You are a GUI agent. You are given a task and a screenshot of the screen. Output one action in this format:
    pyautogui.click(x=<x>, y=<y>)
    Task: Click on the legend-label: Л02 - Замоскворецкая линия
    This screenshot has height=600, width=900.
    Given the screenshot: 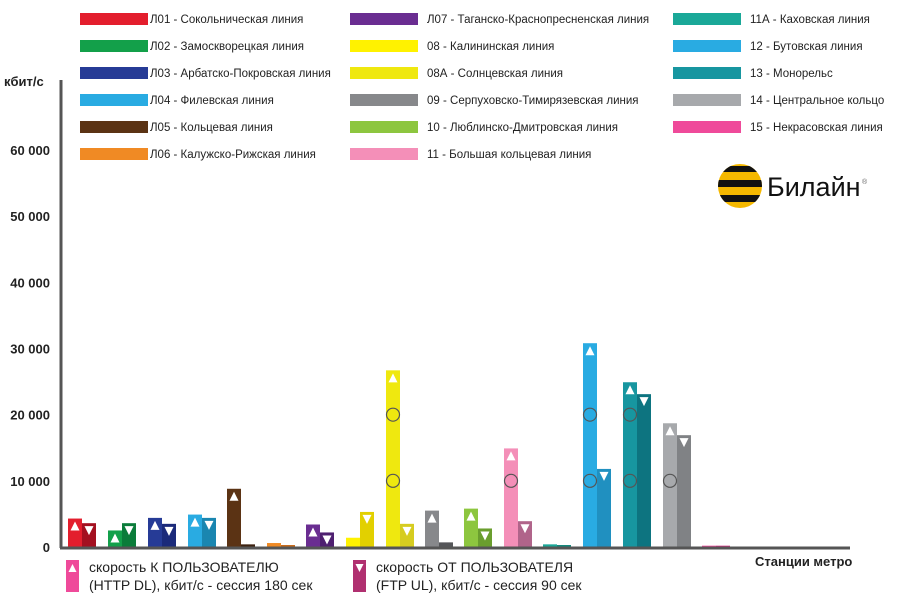 What is the action you would take?
    pyautogui.click(x=227, y=47)
    